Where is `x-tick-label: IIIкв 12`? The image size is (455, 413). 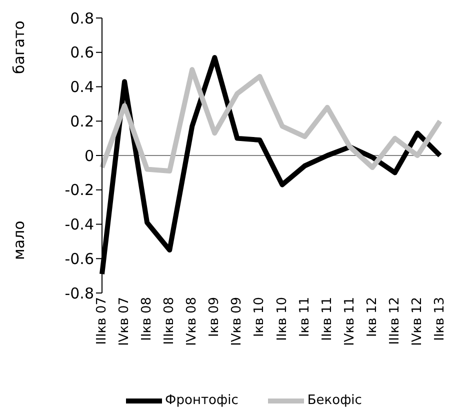
x-tick-label: IIIкв 12 is located at coordinates (394, 321).